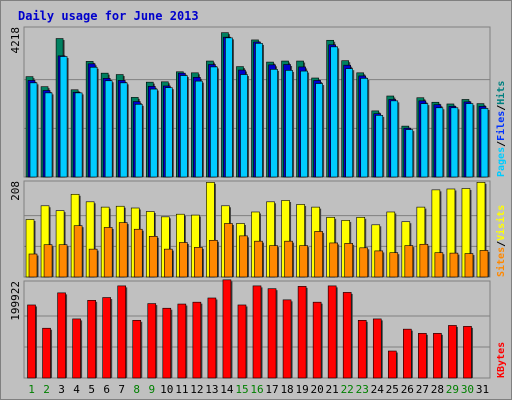 The height and width of the screenshot is (400, 512). What do you see at coordinates (227, 389) in the screenshot?
I see `day-label-14: 14` at bounding box center [227, 389].